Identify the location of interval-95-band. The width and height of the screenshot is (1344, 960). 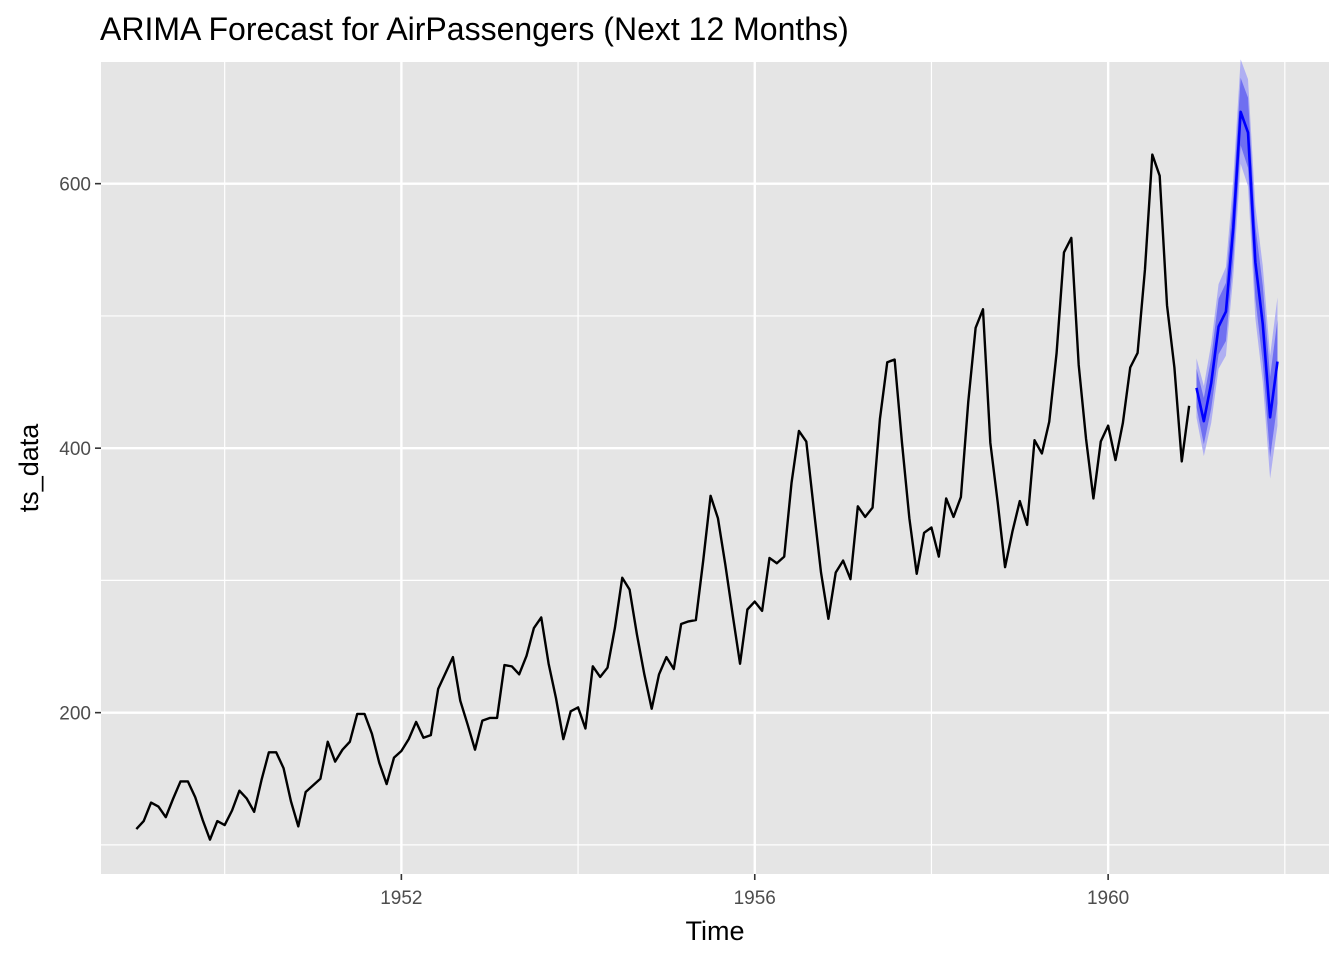
(1237, 269).